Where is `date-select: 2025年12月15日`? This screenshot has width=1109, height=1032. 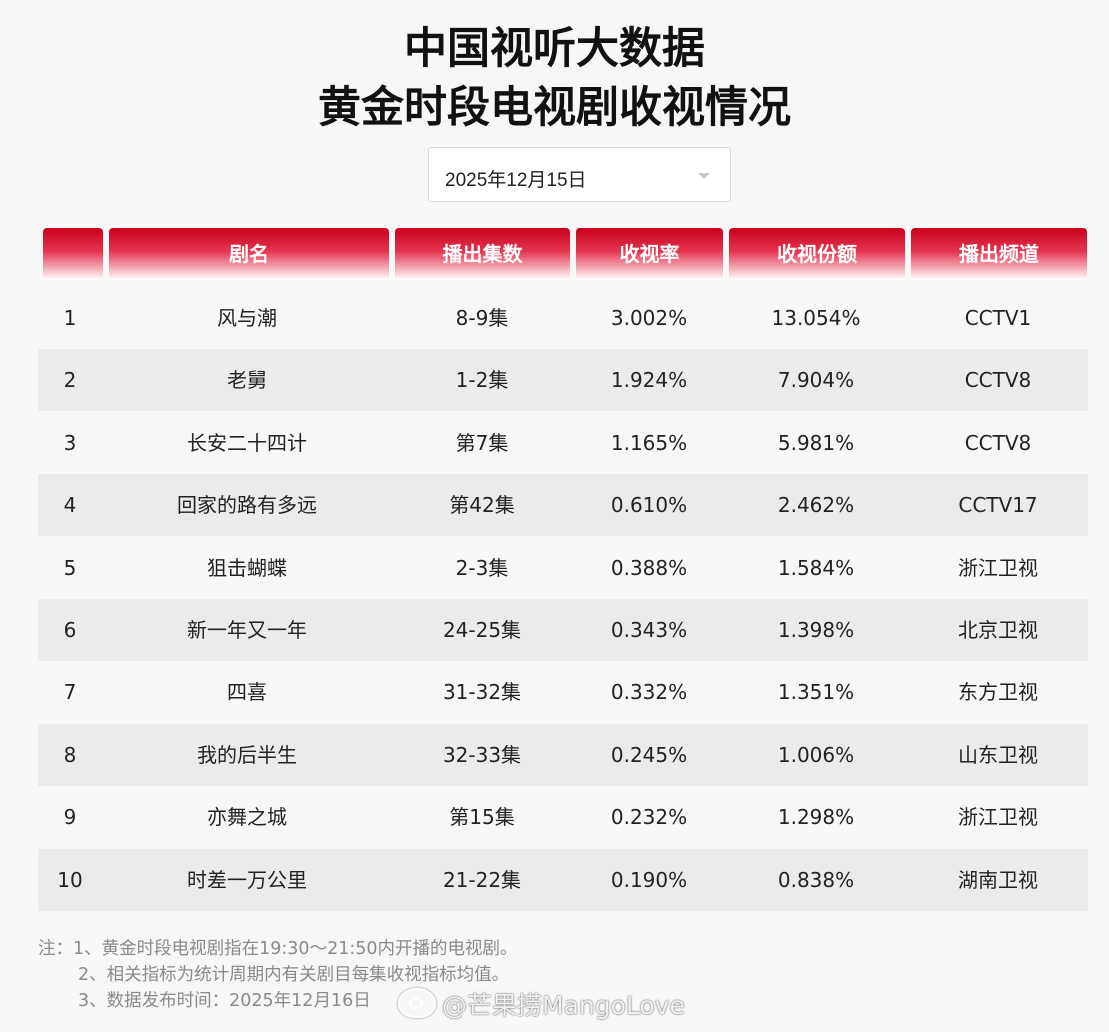 date-select: 2025年12月15日 is located at coordinates (579, 174).